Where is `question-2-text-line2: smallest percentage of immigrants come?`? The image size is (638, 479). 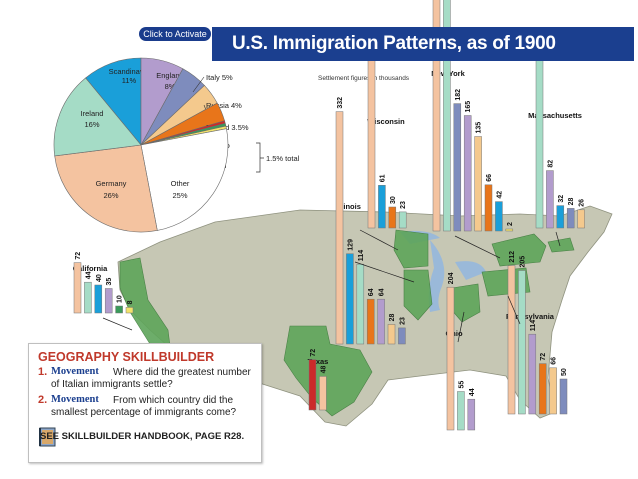
question-2-text-line2: smallest percentage of immigrants come? is located at coordinates (144, 412).